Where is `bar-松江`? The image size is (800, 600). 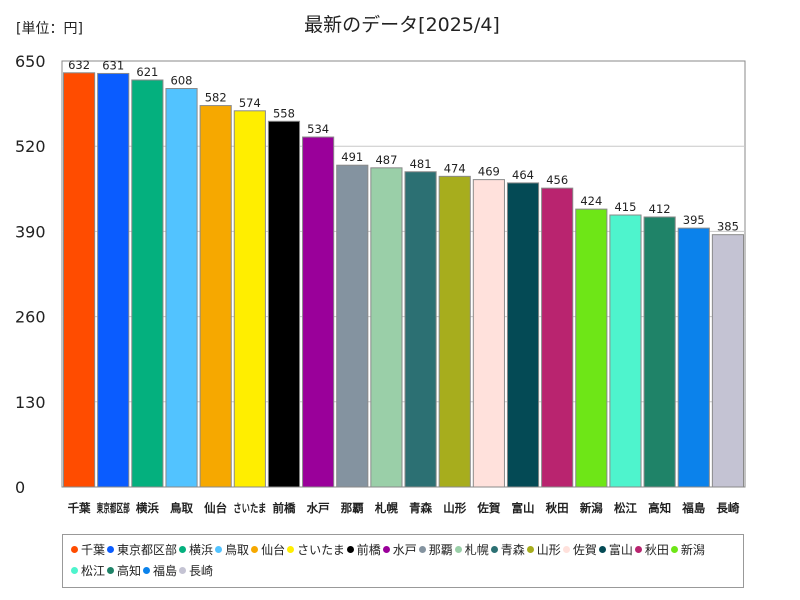
bar-松江 is located at coordinates (625, 351).